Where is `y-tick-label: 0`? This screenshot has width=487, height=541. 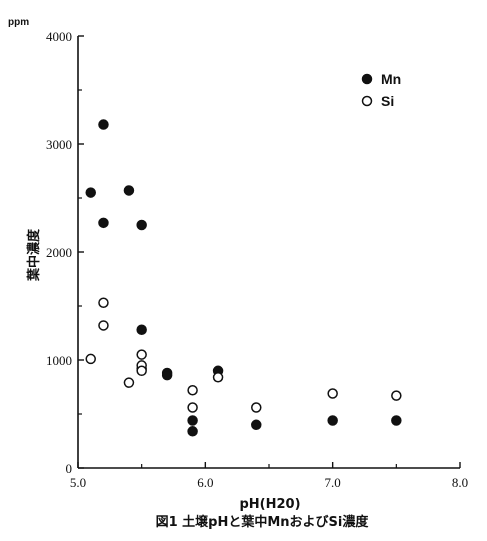 y-tick-label: 0 is located at coordinates (69, 468).